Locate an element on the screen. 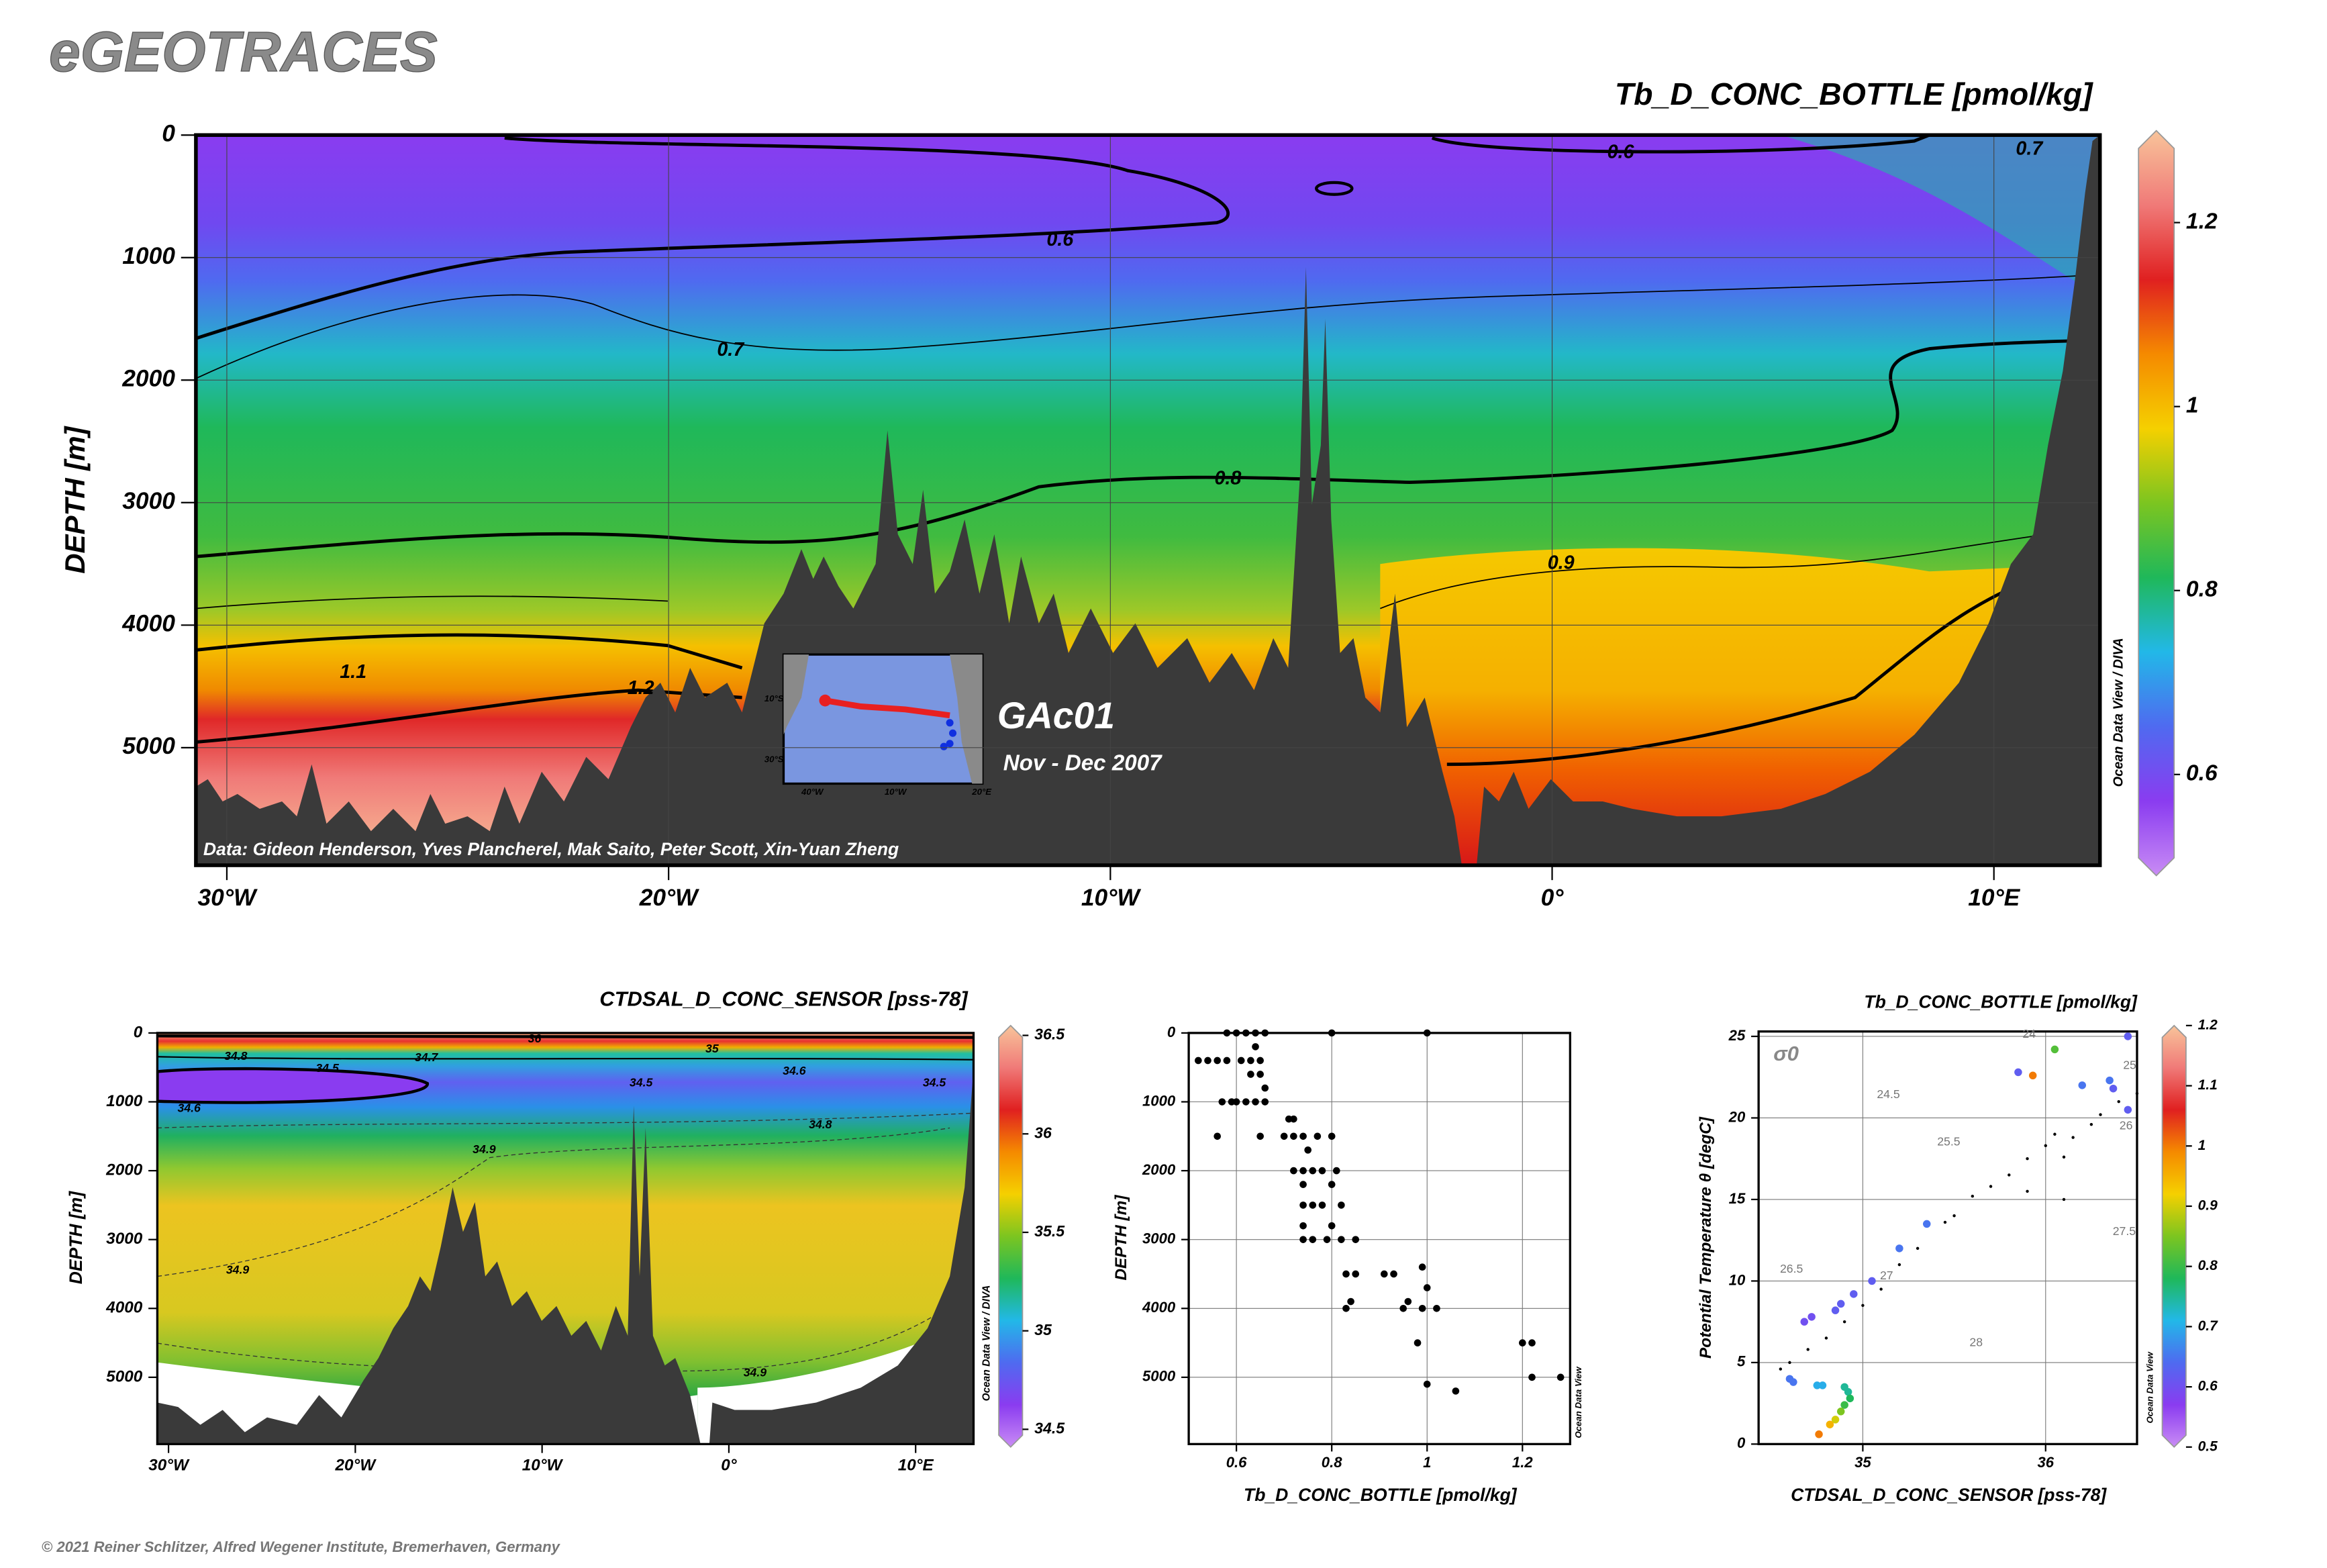 Image resolution: width=2327 pixels, height=1568 pixels. x-axis-label: CTDSAL_D_CONC_SENSOR [pss-78] is located at coordinates (1949, 1495).